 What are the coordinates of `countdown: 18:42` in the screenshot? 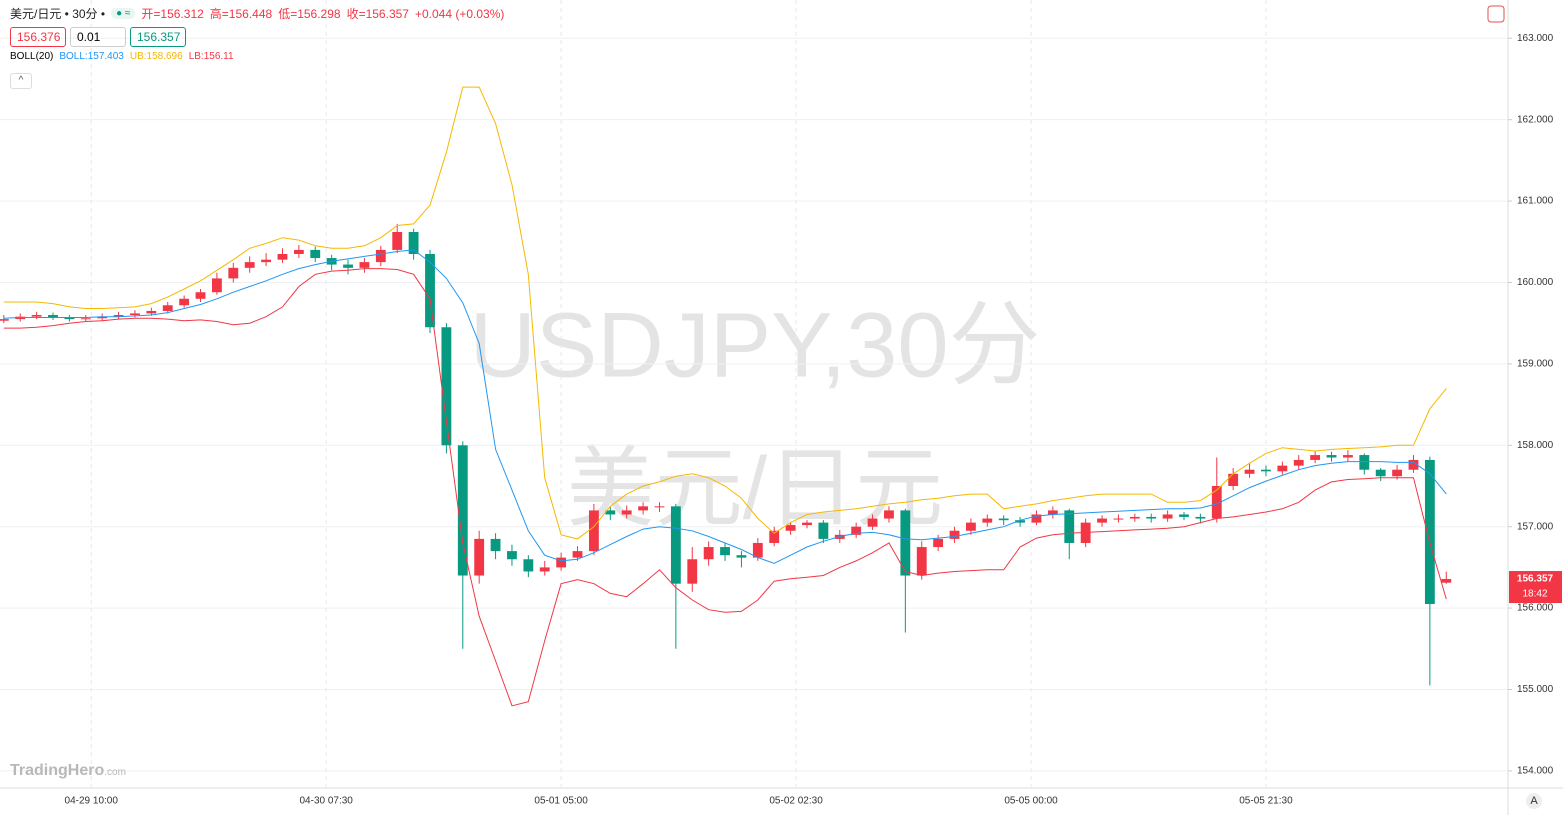 It's located at (1534, 594).